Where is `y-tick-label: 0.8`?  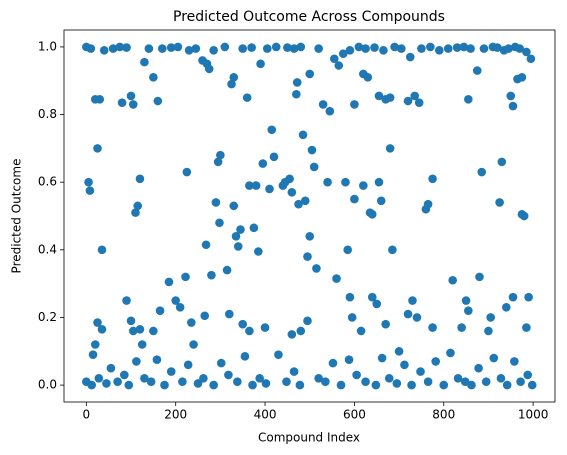 y-tick-label: 0.8 is located at coordinates (47, 114).